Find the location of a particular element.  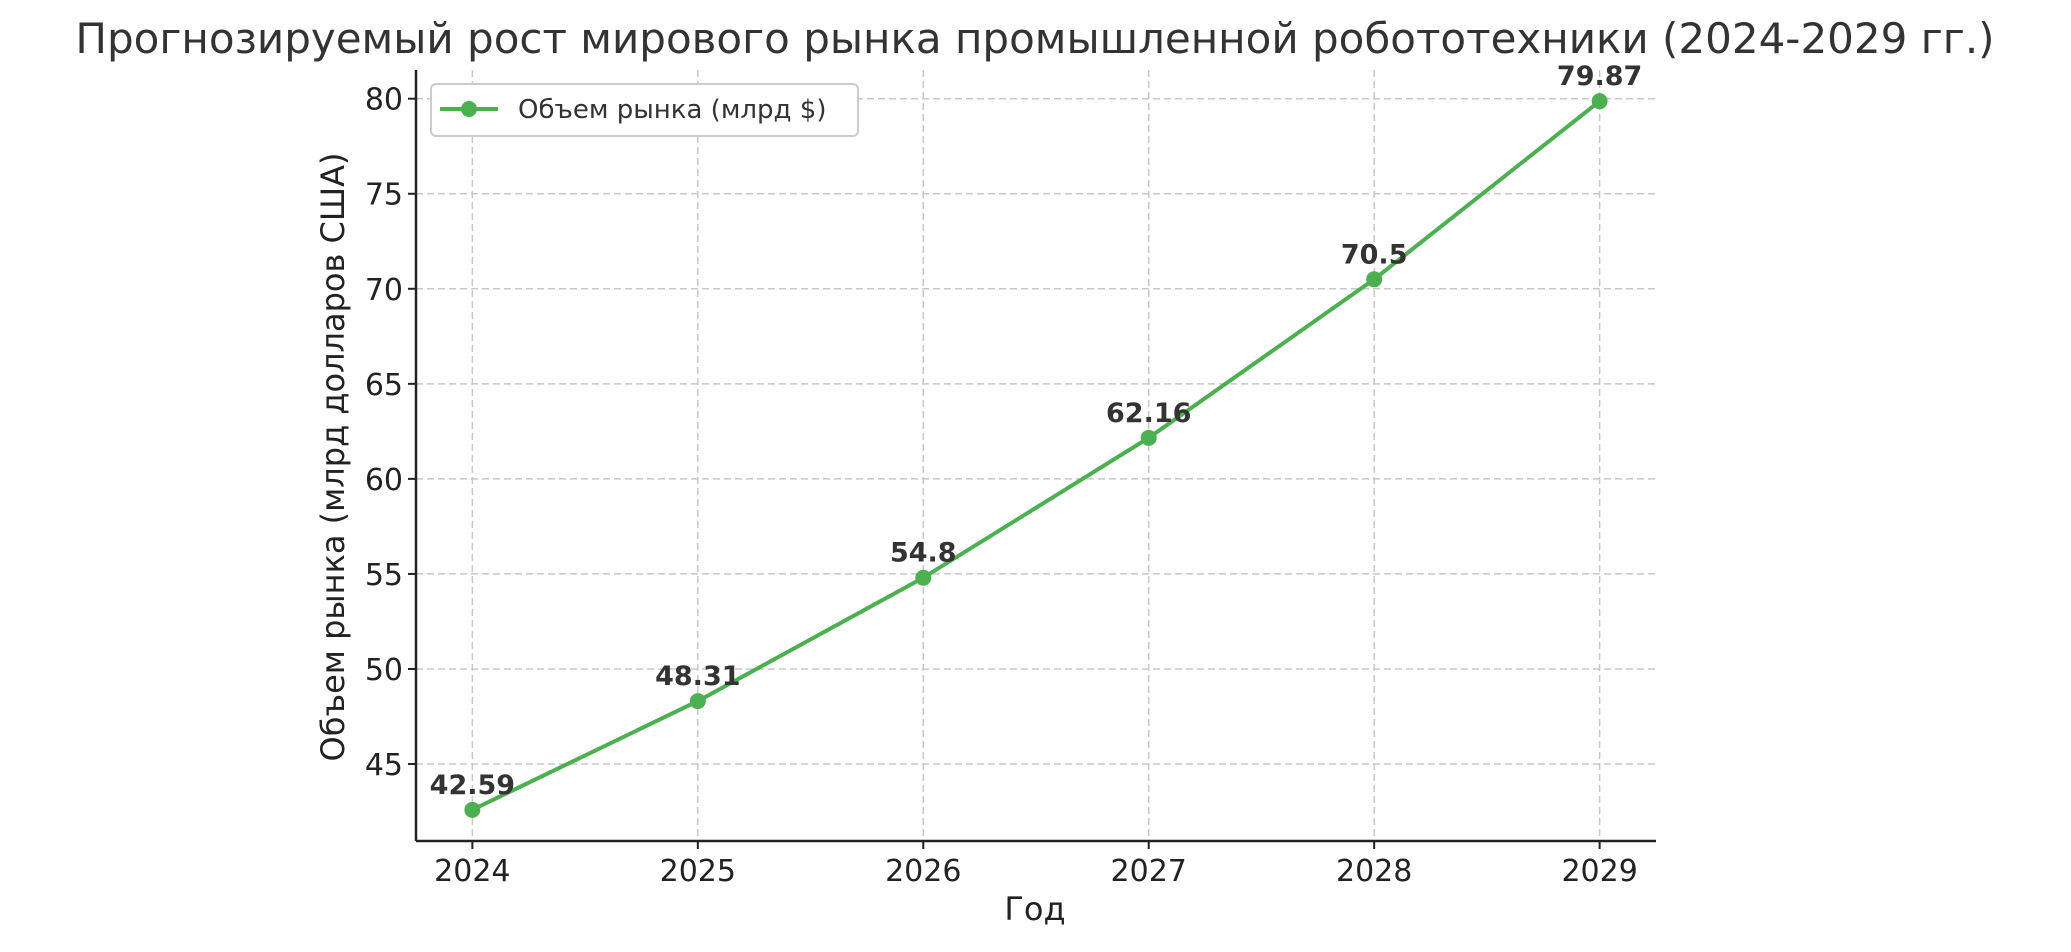

x-tick-label: 2027 is located at coordinates (1149, 871).